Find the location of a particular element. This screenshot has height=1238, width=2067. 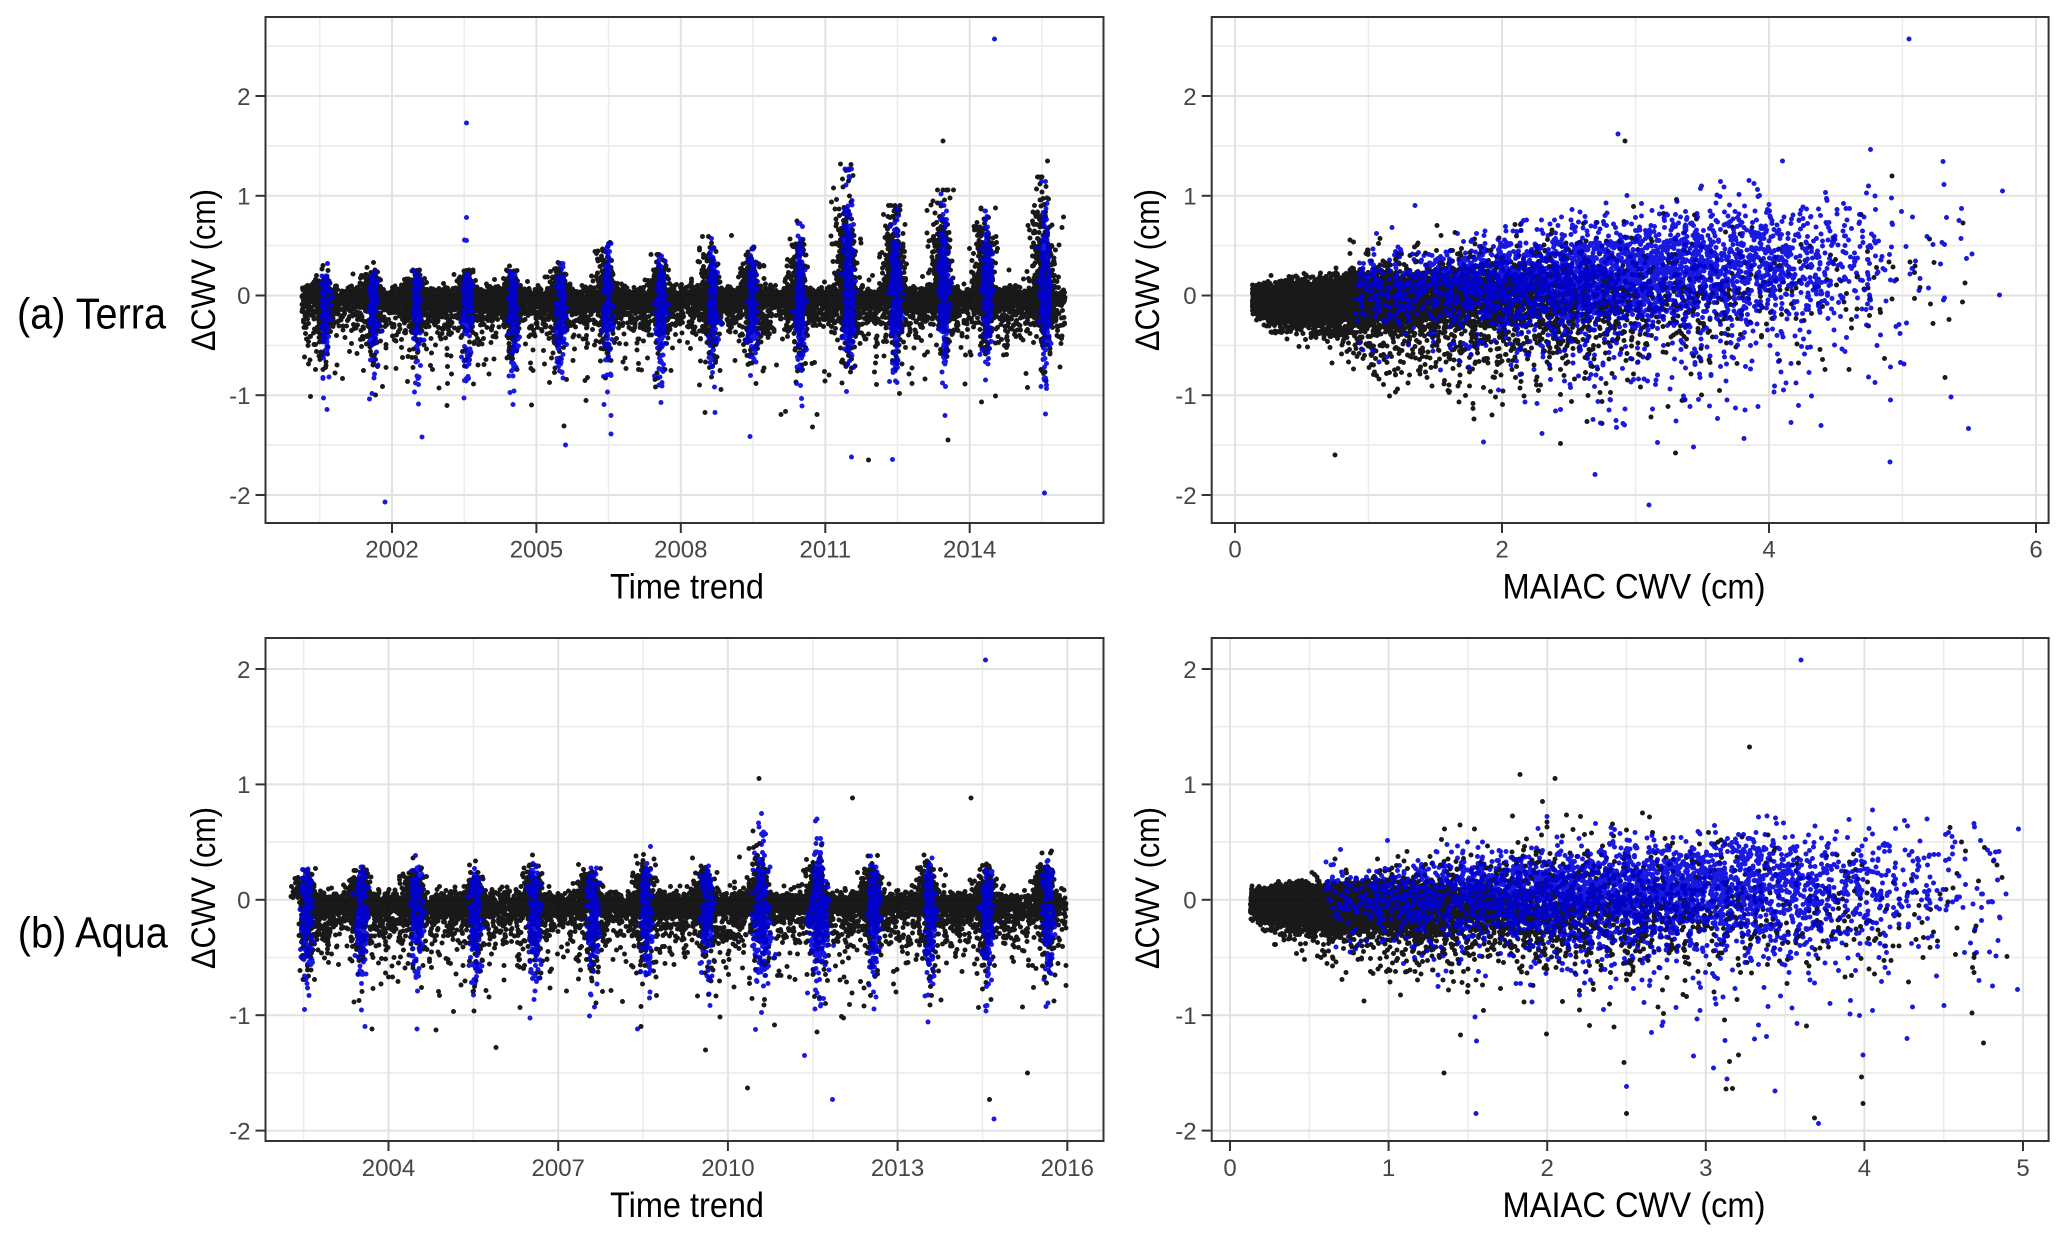

svg-text: 2004 is located at coordinates (388, 1168).